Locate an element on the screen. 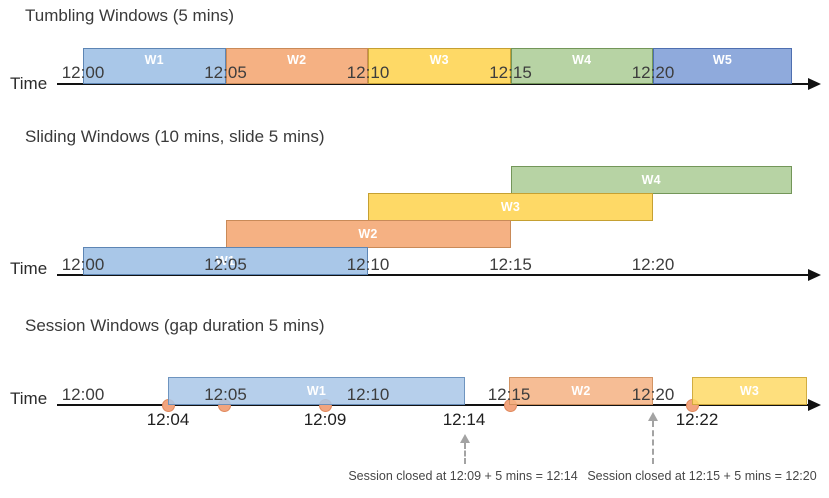  time-axis-label-tumbling: Time is located at coordinates (29, 83).